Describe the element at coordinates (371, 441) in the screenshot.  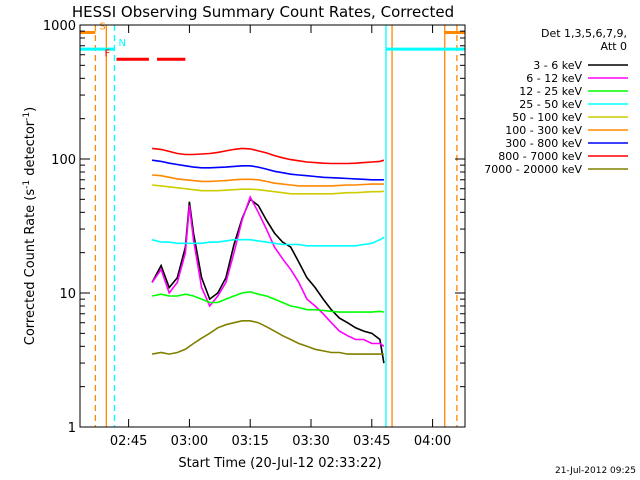
I see `x-tick-label-4: 03:45` at that location.